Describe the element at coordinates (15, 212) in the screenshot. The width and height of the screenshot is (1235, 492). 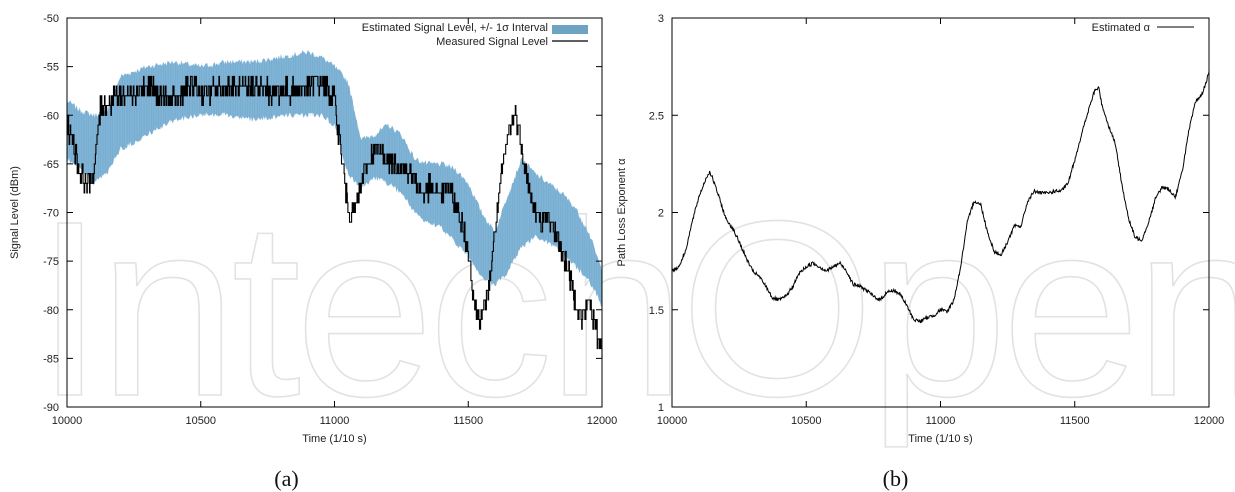
I see `panel-a-y-axis-label: Signal Level (dBm)` at that location.